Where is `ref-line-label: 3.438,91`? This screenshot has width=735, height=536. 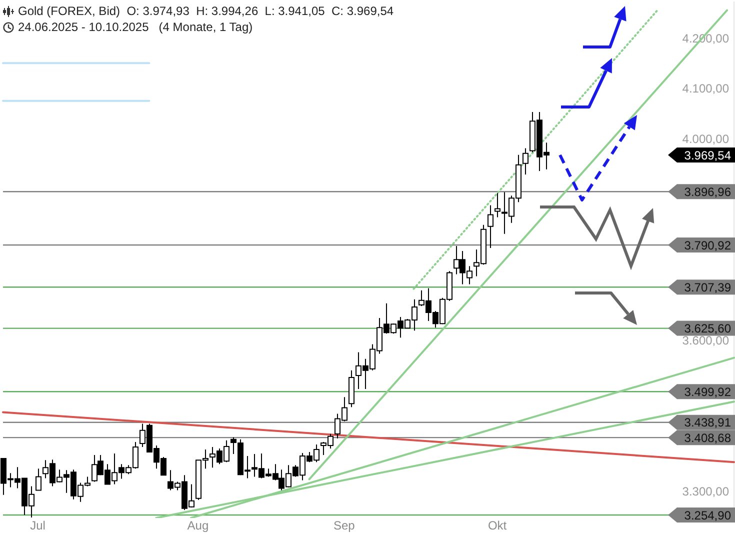
ref-line-label: 3.438,91 is located at coordinates (708, 423).